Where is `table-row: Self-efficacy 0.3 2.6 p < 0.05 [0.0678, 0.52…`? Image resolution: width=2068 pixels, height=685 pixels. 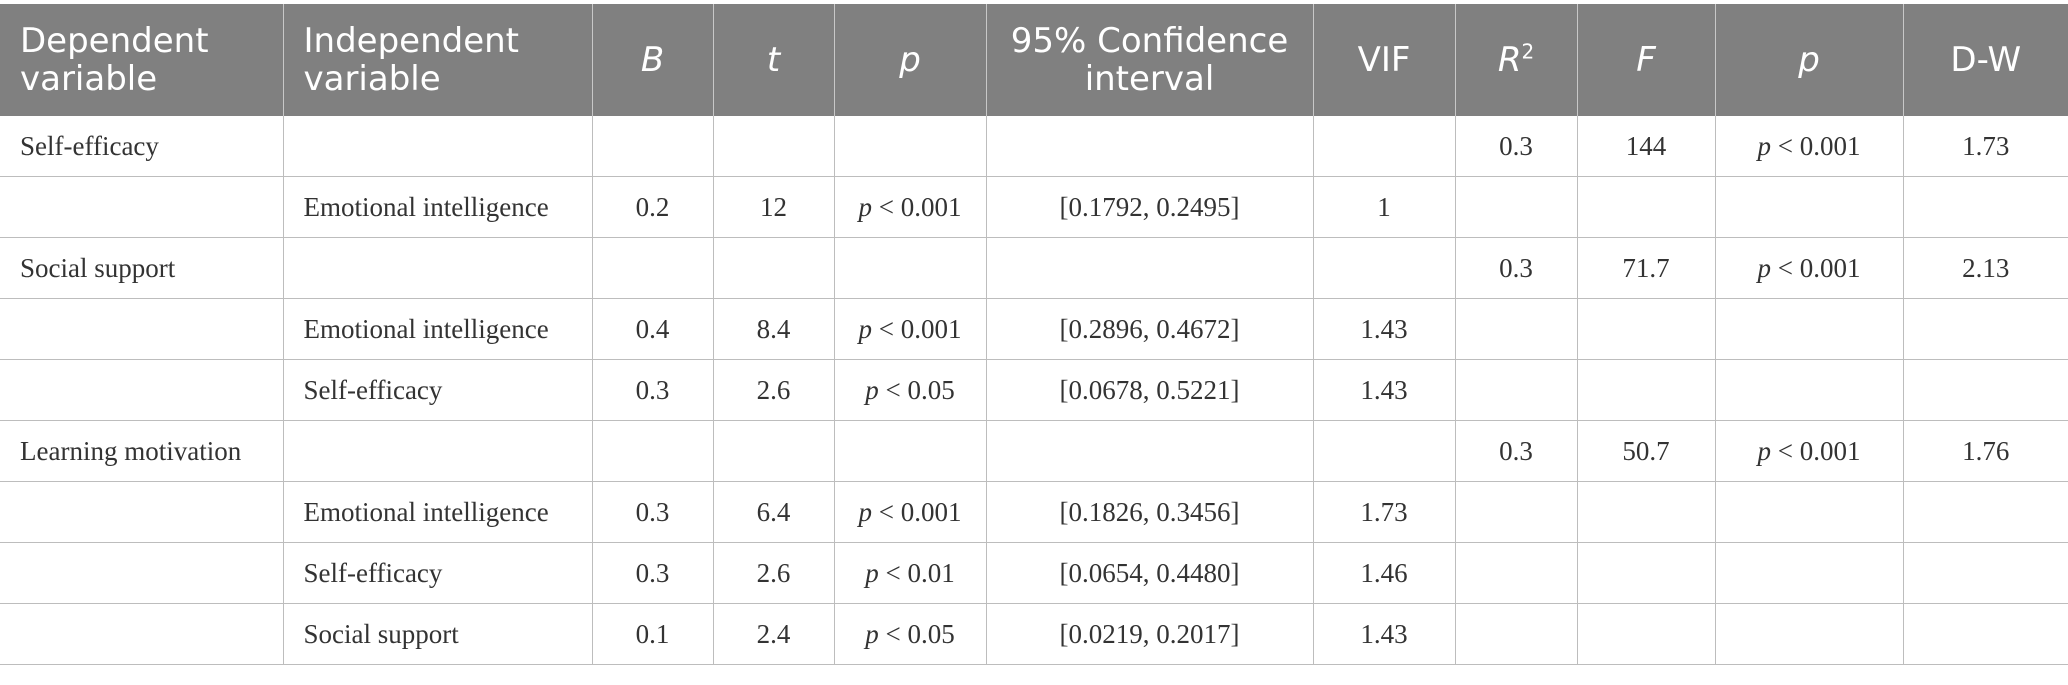
table-row: Self-efficacy 0.3 2.6 p < 0.05 [0.0678, 0.52… is located at coordinates (1034, 390).